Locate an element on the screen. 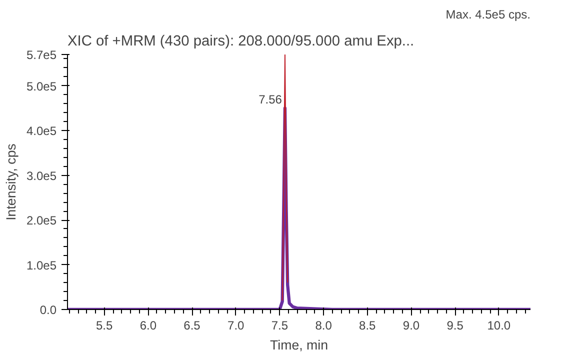  x-tick-label: 6.5 is located at coordinates (192, 325).